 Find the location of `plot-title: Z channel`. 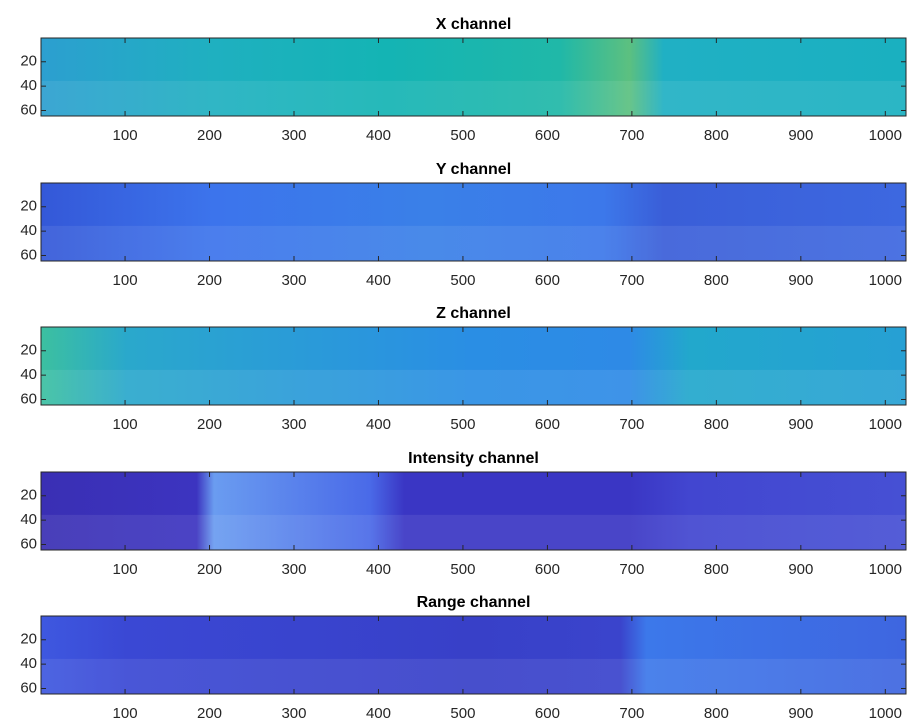

plot-title: Z channel is located at coordinates (473, 313).